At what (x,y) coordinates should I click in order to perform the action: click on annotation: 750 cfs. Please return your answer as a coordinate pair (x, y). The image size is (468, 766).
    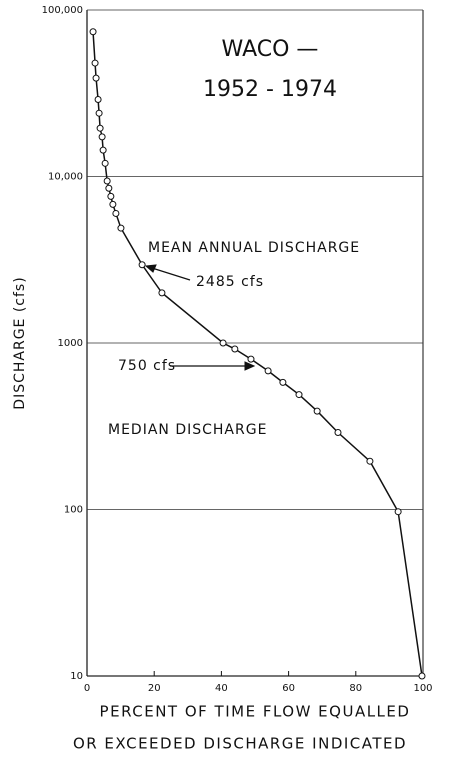
    Looking at the image, I should click on (147, 366).